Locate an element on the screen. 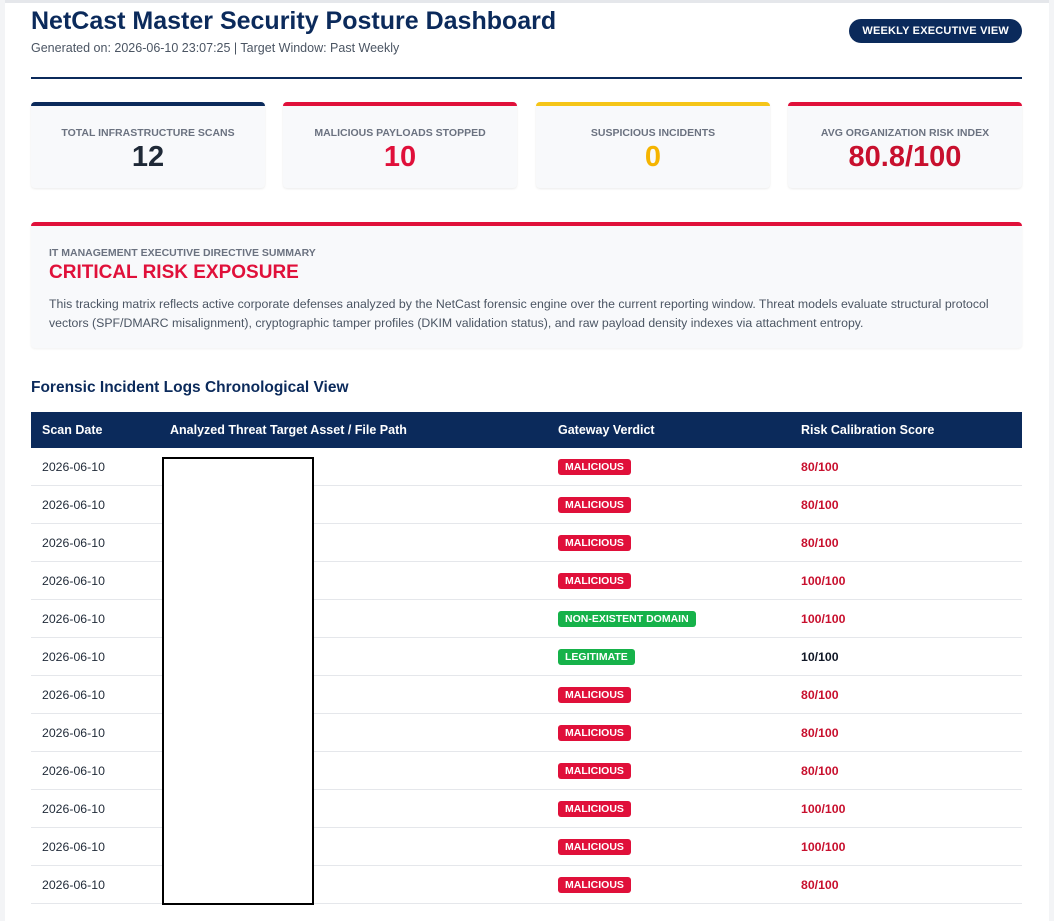  verdict-badge: NON-EXISTENT DOMAIN is located at coordinates (627, 618).